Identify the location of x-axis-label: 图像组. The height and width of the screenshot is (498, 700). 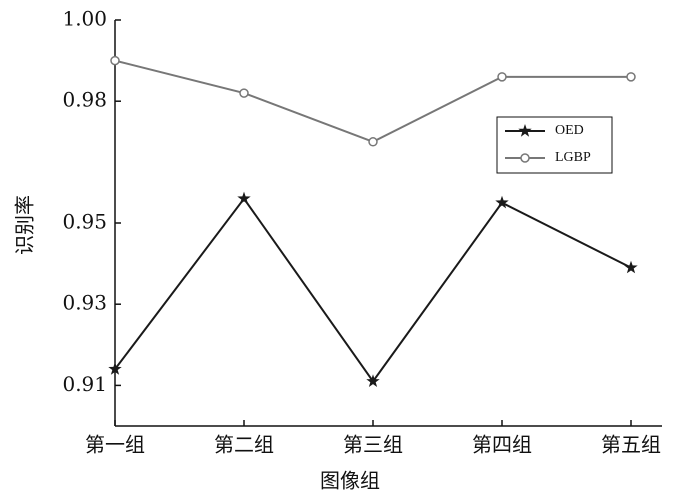
(350, 481).